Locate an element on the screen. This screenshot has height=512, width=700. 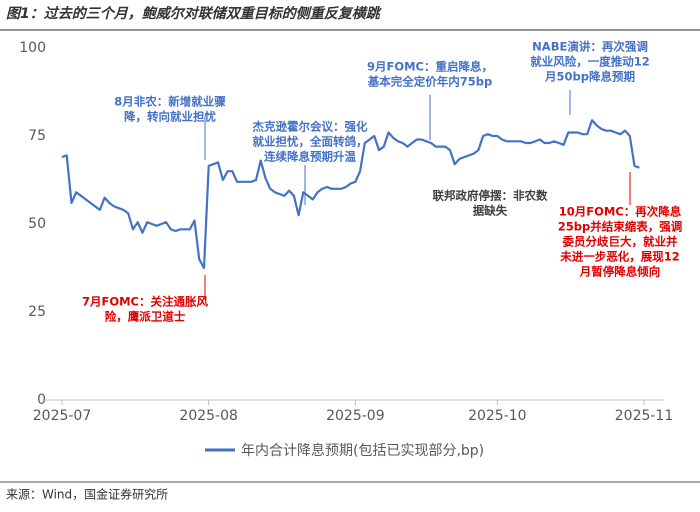
legend-label: 年内合计降息预期(包括已实现部分,bp) is located at coordinates (362, 450).